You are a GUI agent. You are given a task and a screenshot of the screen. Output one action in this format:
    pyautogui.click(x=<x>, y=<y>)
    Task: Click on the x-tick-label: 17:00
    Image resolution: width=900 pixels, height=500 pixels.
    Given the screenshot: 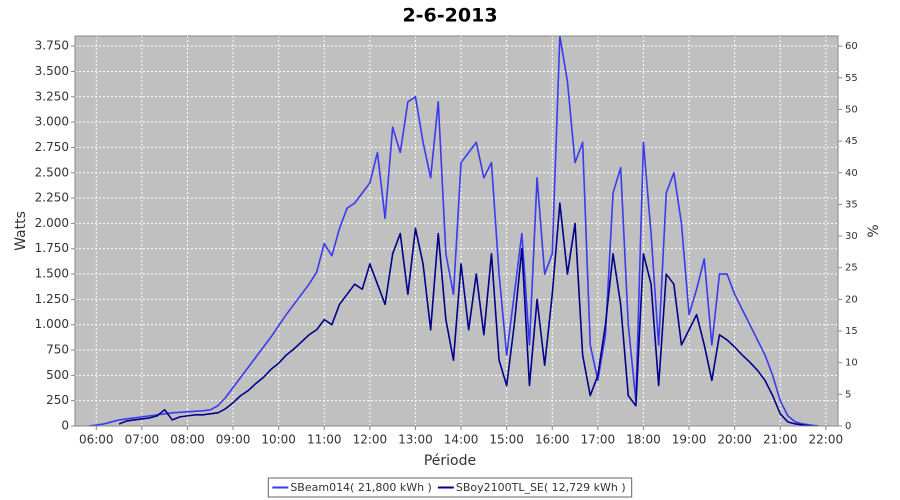 What is the action you would take?
    pyautogui.click(x=598, y=440)
    